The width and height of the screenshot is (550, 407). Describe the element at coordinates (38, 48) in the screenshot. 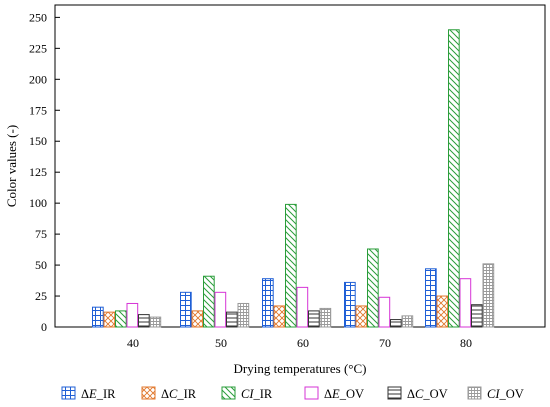

I see `y-tick-label: 225` at that location.